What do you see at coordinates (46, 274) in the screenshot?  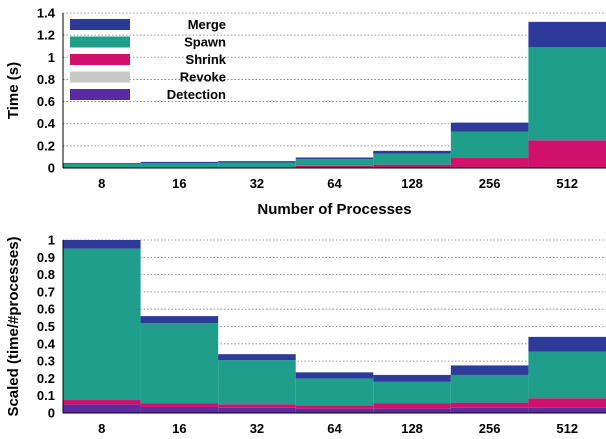 I see `chart2-y-tick-label: 0.8` at bounding box center [46, 274].